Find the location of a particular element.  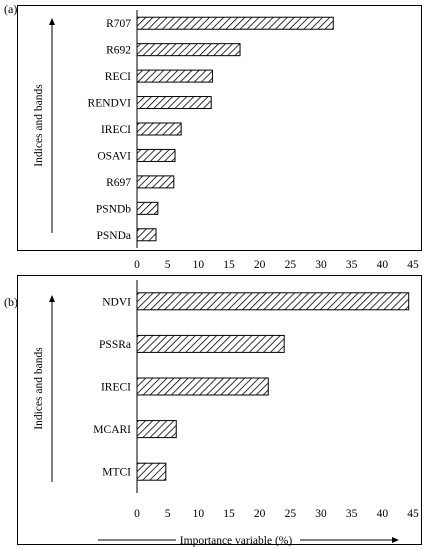

x-tick-label-a-35: 35 is located at coordinates (352, 265).